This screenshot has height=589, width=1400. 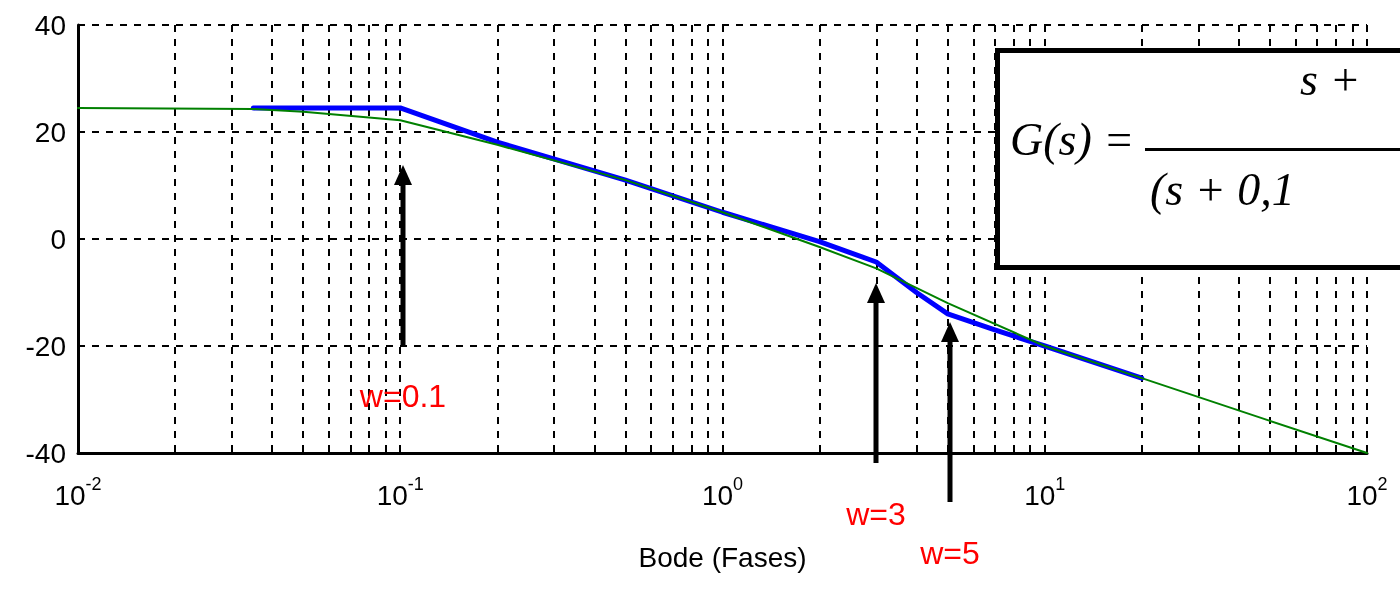 What do you see at coordinates (875, 514) in the screenshot?
I see `text: w=3` at bounding box center [875, 514].